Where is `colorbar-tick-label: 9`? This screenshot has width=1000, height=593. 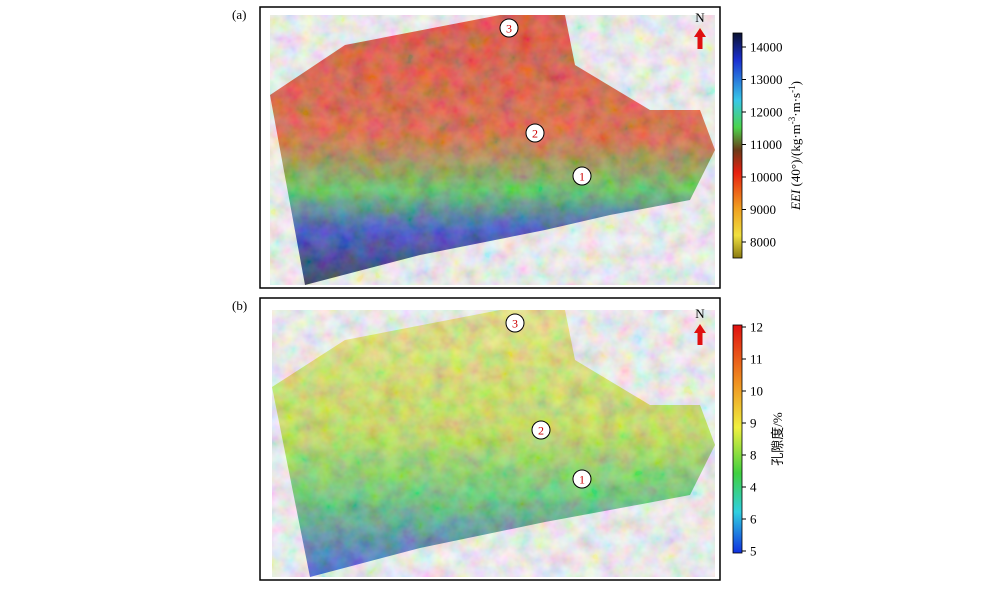
colorbar-tick-label: 9 is located at coordinates (753, 423).